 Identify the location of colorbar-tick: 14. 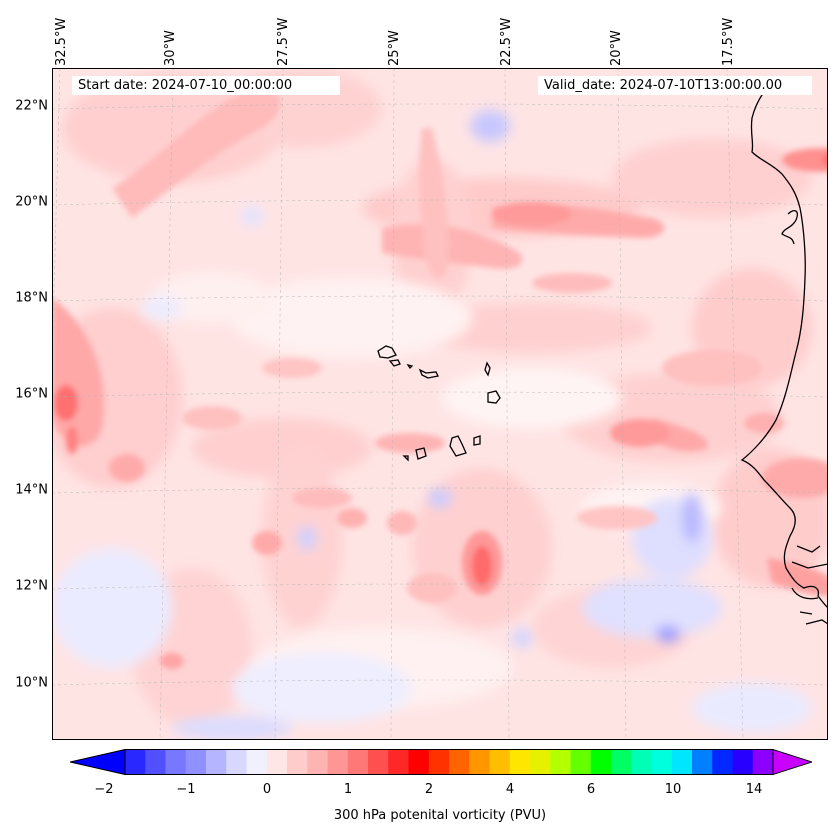
(754, 789).